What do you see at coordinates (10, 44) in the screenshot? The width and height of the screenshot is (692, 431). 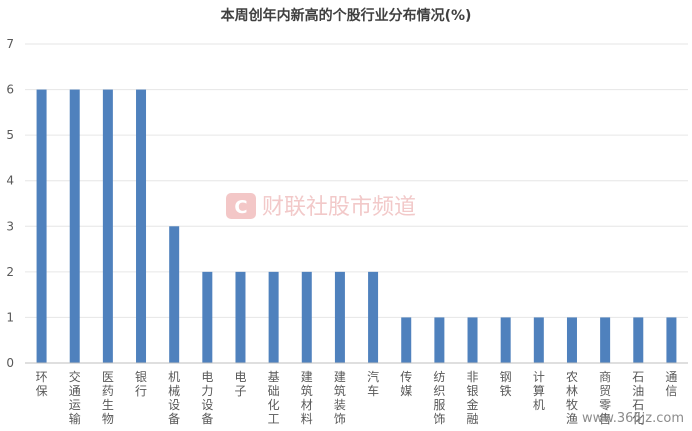 I see `y-tick-label: 7` at bounding box center [10, 44].